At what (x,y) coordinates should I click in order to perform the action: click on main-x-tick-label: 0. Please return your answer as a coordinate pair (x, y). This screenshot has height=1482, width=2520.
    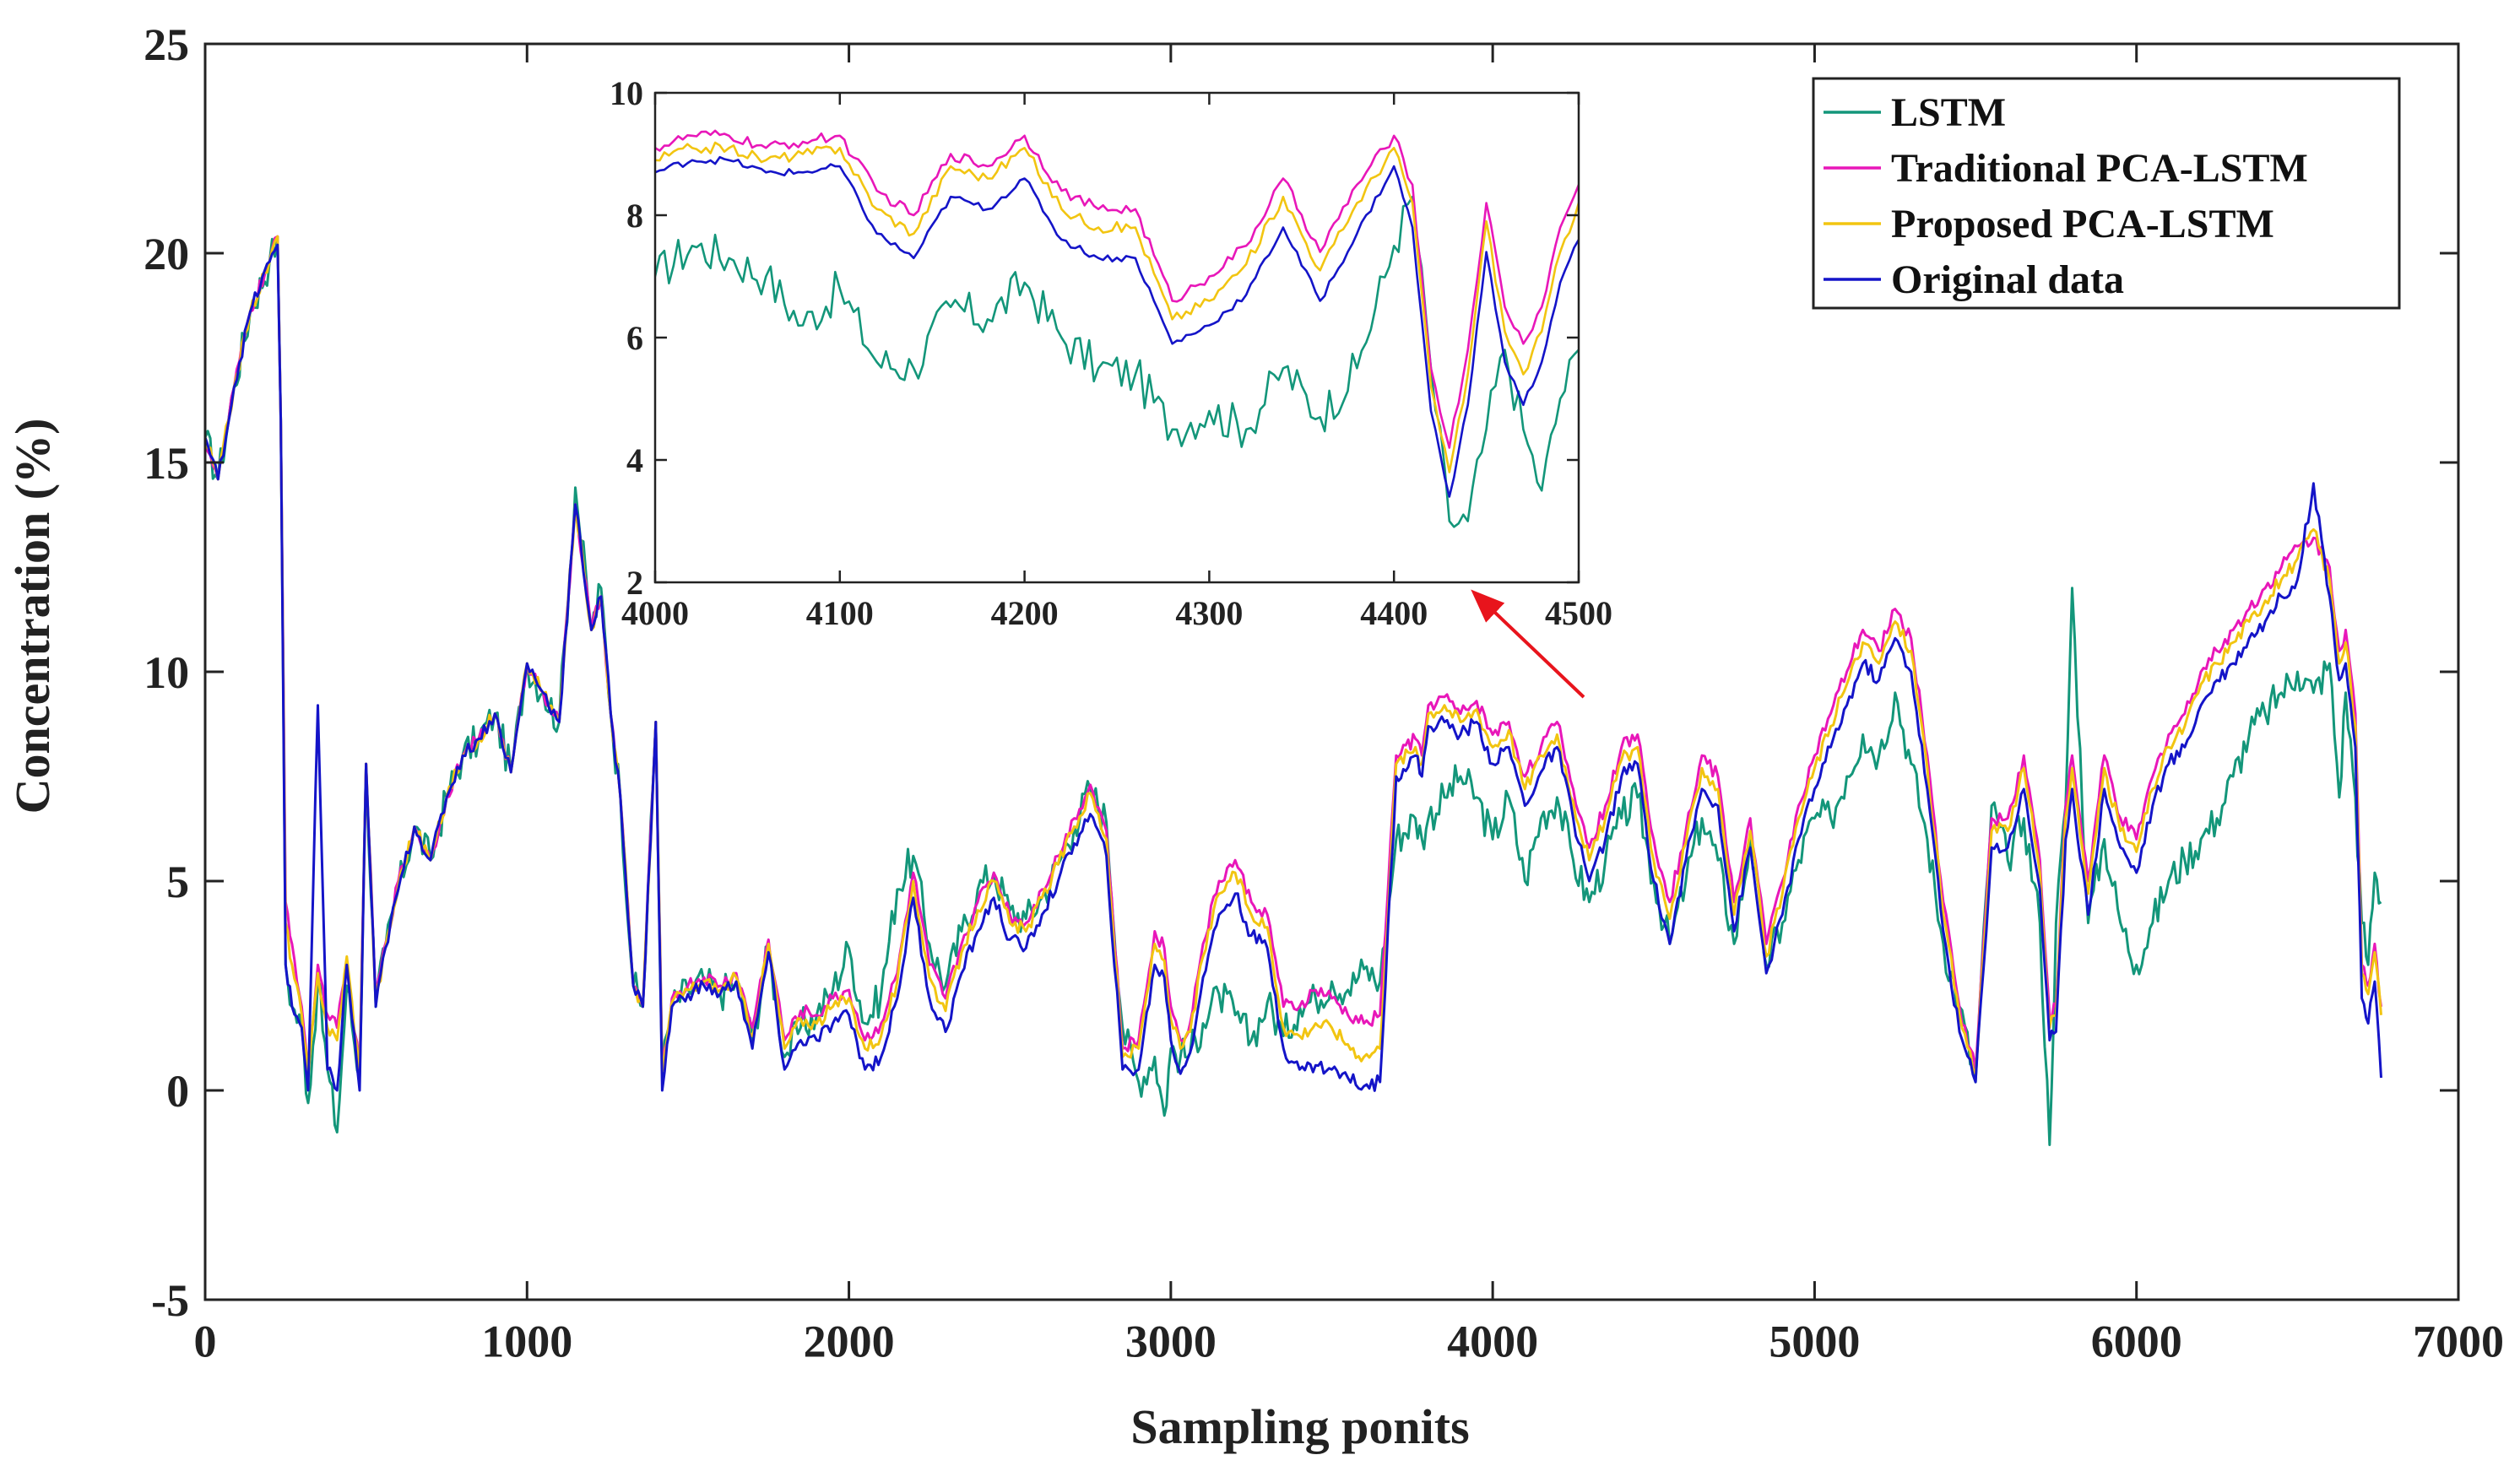
    Looking at the image, I should click on (205, 1342).